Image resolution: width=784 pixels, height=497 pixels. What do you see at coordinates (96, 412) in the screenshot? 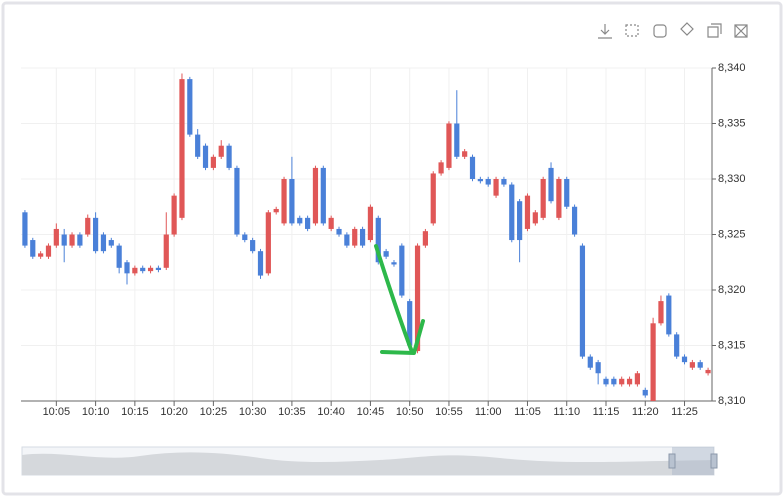
I see `x-tick-label: 10:10` at bounding box center [96, 412].